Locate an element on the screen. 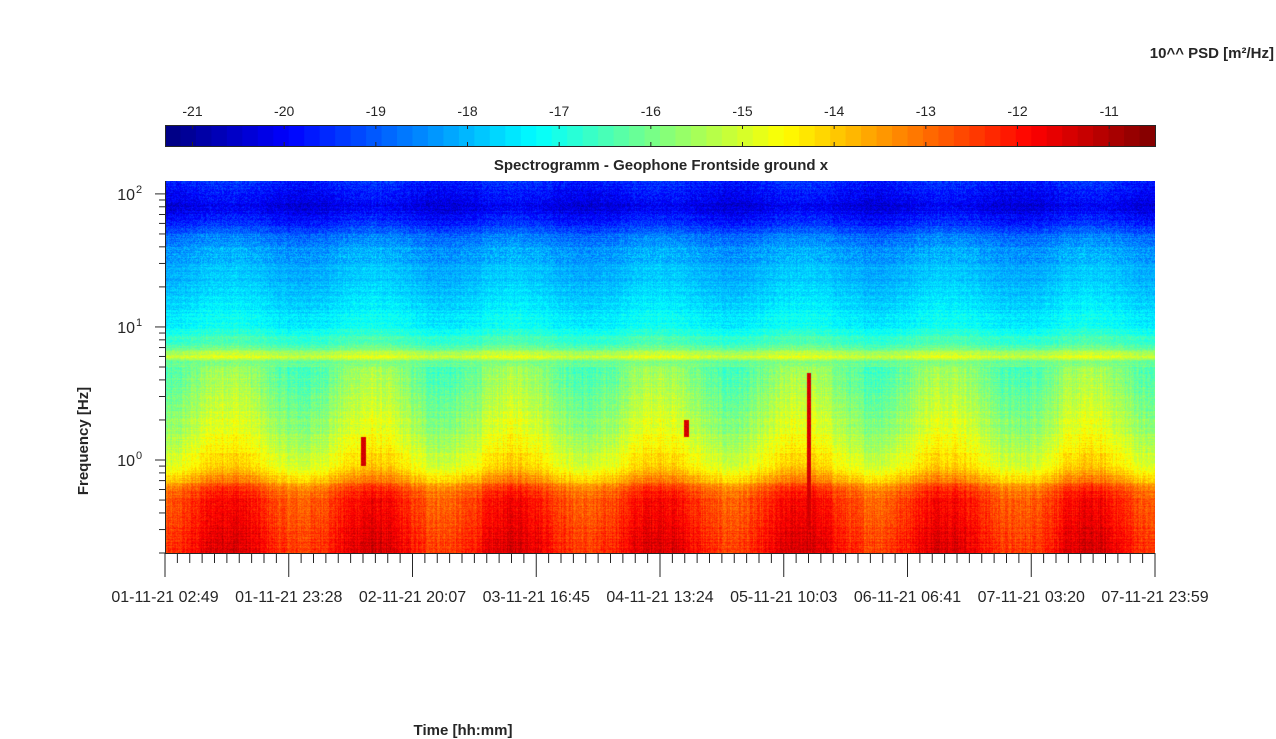  x-axis-label: Time [hh:mm] is located at coordinates (463, 730).